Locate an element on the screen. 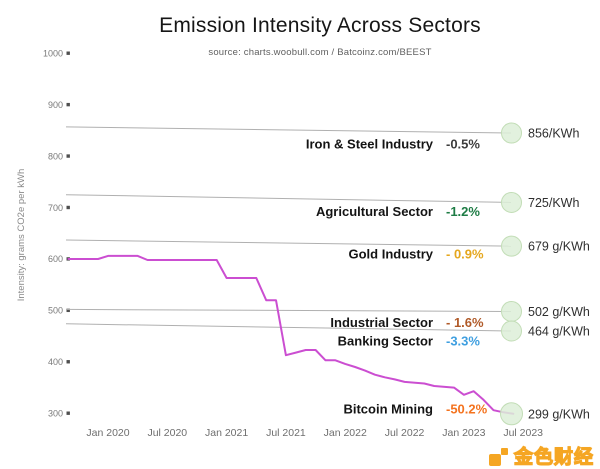 The image size is (600, 469). sector-name-label: Bitcoin Mining is located at coordinates (388, 408).